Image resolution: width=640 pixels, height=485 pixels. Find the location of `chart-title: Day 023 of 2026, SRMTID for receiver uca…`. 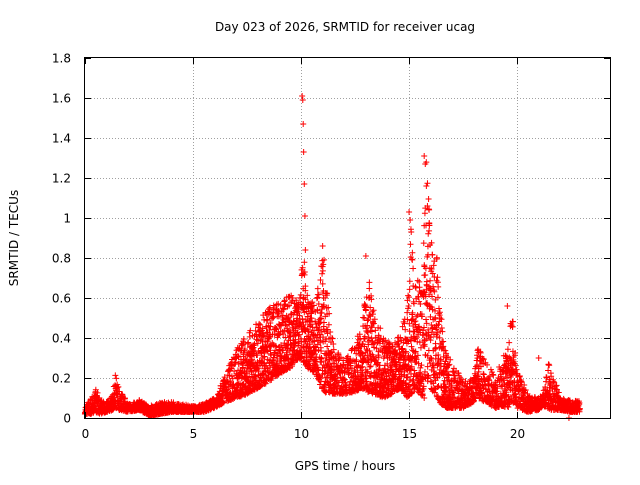

chart-title: Day 023 of 2026, SRMTID for receiver uca… is located at coordinates (345, 27).